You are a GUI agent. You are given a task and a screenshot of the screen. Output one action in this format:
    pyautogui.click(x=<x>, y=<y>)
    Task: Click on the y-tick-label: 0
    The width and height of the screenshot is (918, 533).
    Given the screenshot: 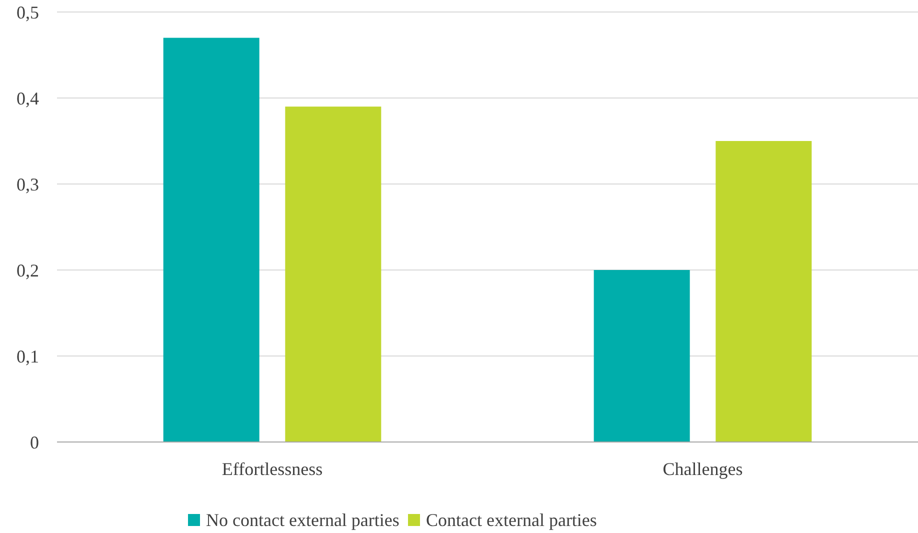 What is the action you would take?
    pyautogui.click(x=34, y=442)
    